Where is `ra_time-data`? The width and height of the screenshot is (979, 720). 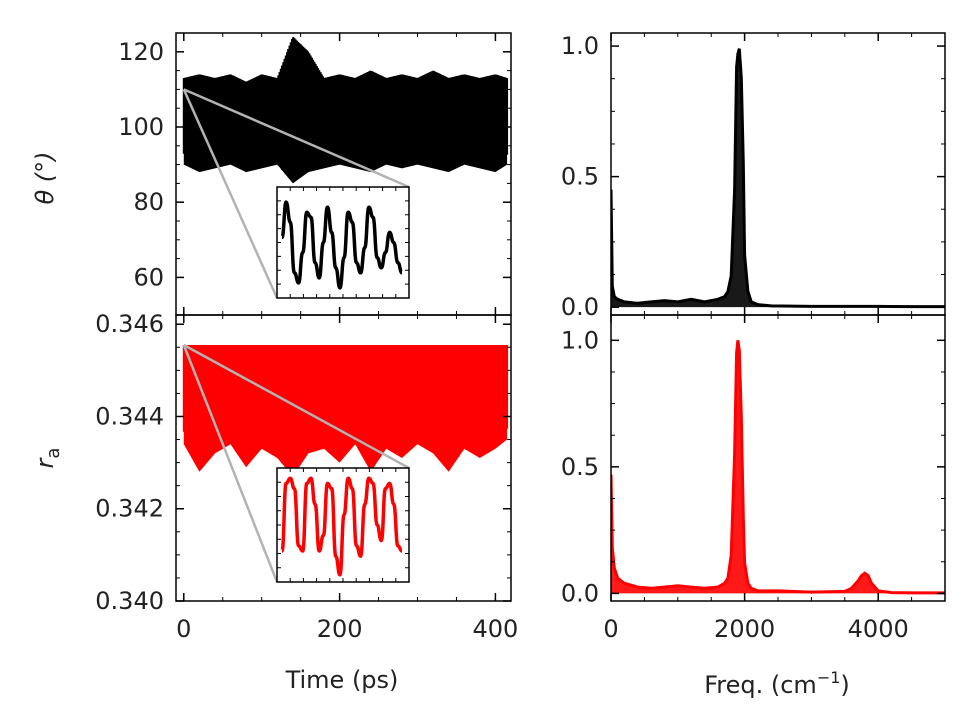 ra_time-data is located at coordinates (345, 411).